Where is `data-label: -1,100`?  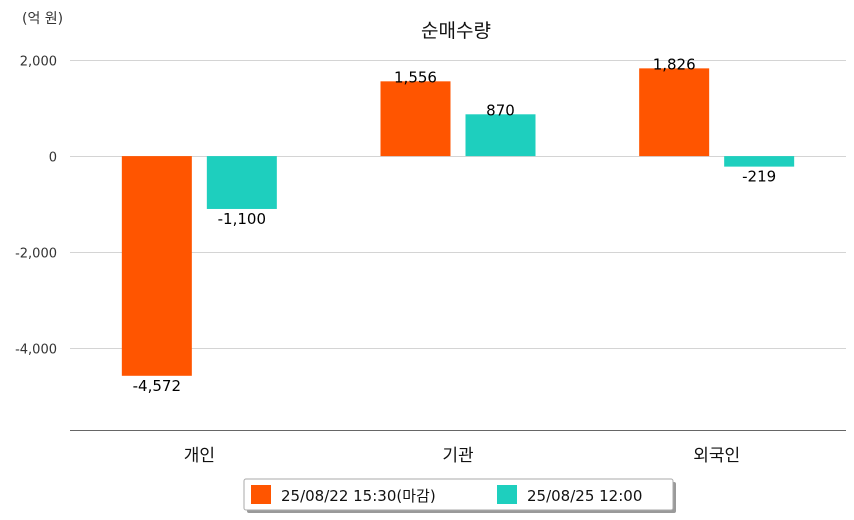 data-label: -1,100 is located at coordinates (242, 219).